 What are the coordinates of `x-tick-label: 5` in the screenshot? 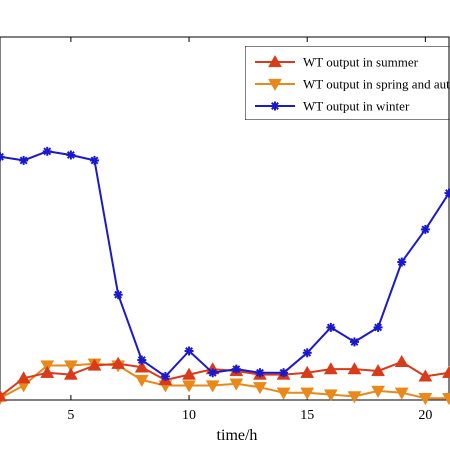 It's located at (70, 415).